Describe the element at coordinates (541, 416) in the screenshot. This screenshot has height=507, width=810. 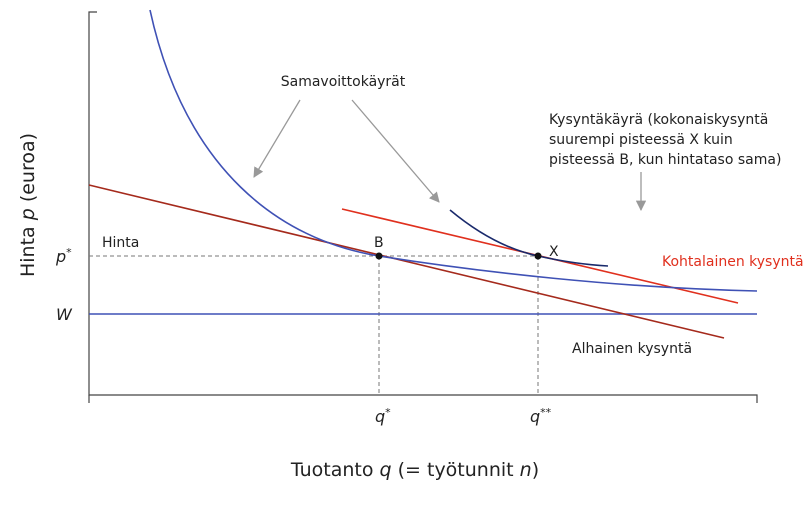
I see `x-tick-label: q**` at that location.